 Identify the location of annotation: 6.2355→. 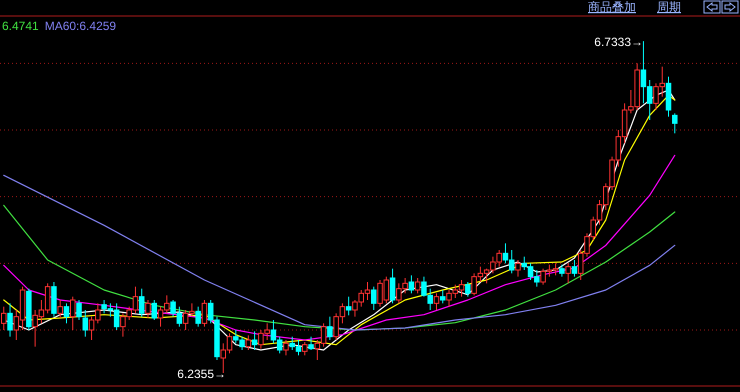
(201, 374).